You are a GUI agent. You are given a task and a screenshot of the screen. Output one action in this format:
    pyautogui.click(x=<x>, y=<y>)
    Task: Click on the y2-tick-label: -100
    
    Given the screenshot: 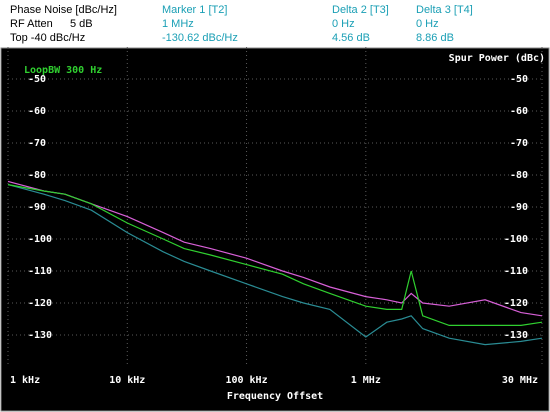 What is the action you would take?
    pyautogui.click(x=516, y=239)
    